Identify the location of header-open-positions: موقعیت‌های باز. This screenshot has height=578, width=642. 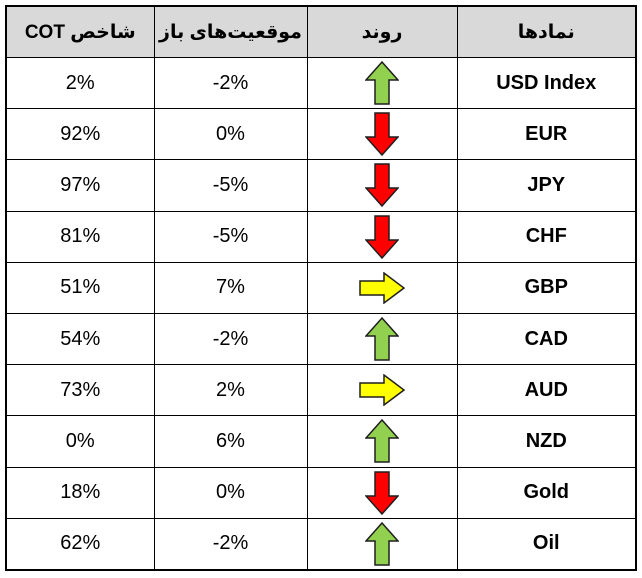
(230, 31).